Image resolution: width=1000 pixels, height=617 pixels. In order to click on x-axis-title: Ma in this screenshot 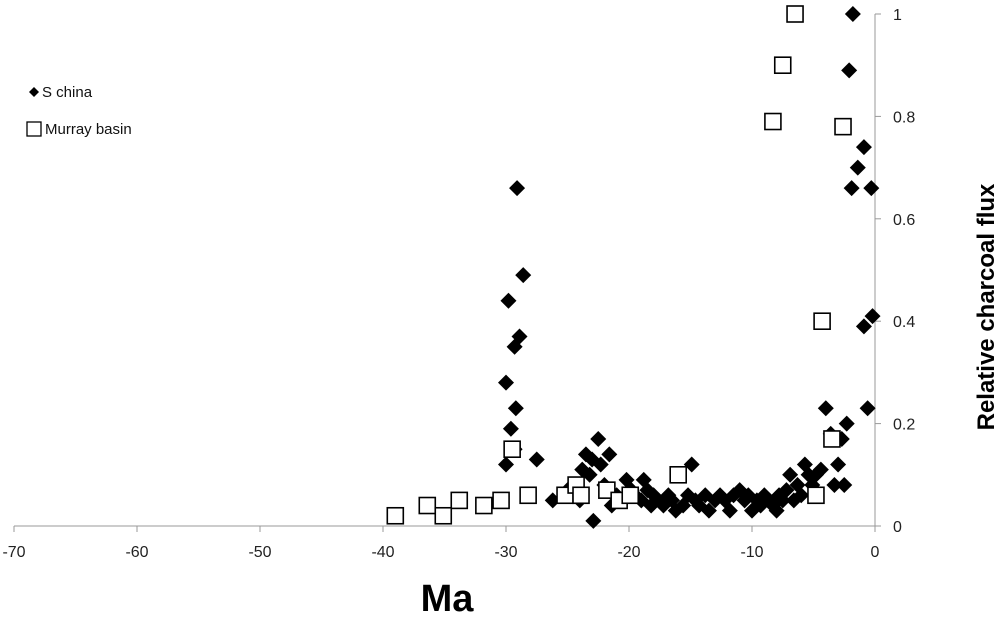, I will do `click(448, 597)`.